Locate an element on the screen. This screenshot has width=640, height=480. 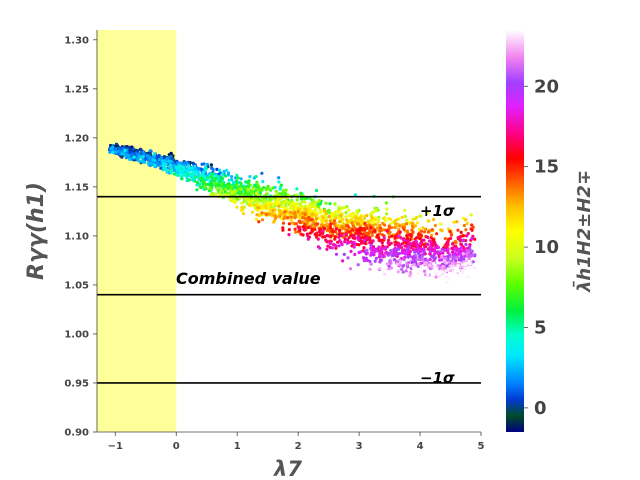
x-axis-label: λ7 is located at coordinates (287, 468).